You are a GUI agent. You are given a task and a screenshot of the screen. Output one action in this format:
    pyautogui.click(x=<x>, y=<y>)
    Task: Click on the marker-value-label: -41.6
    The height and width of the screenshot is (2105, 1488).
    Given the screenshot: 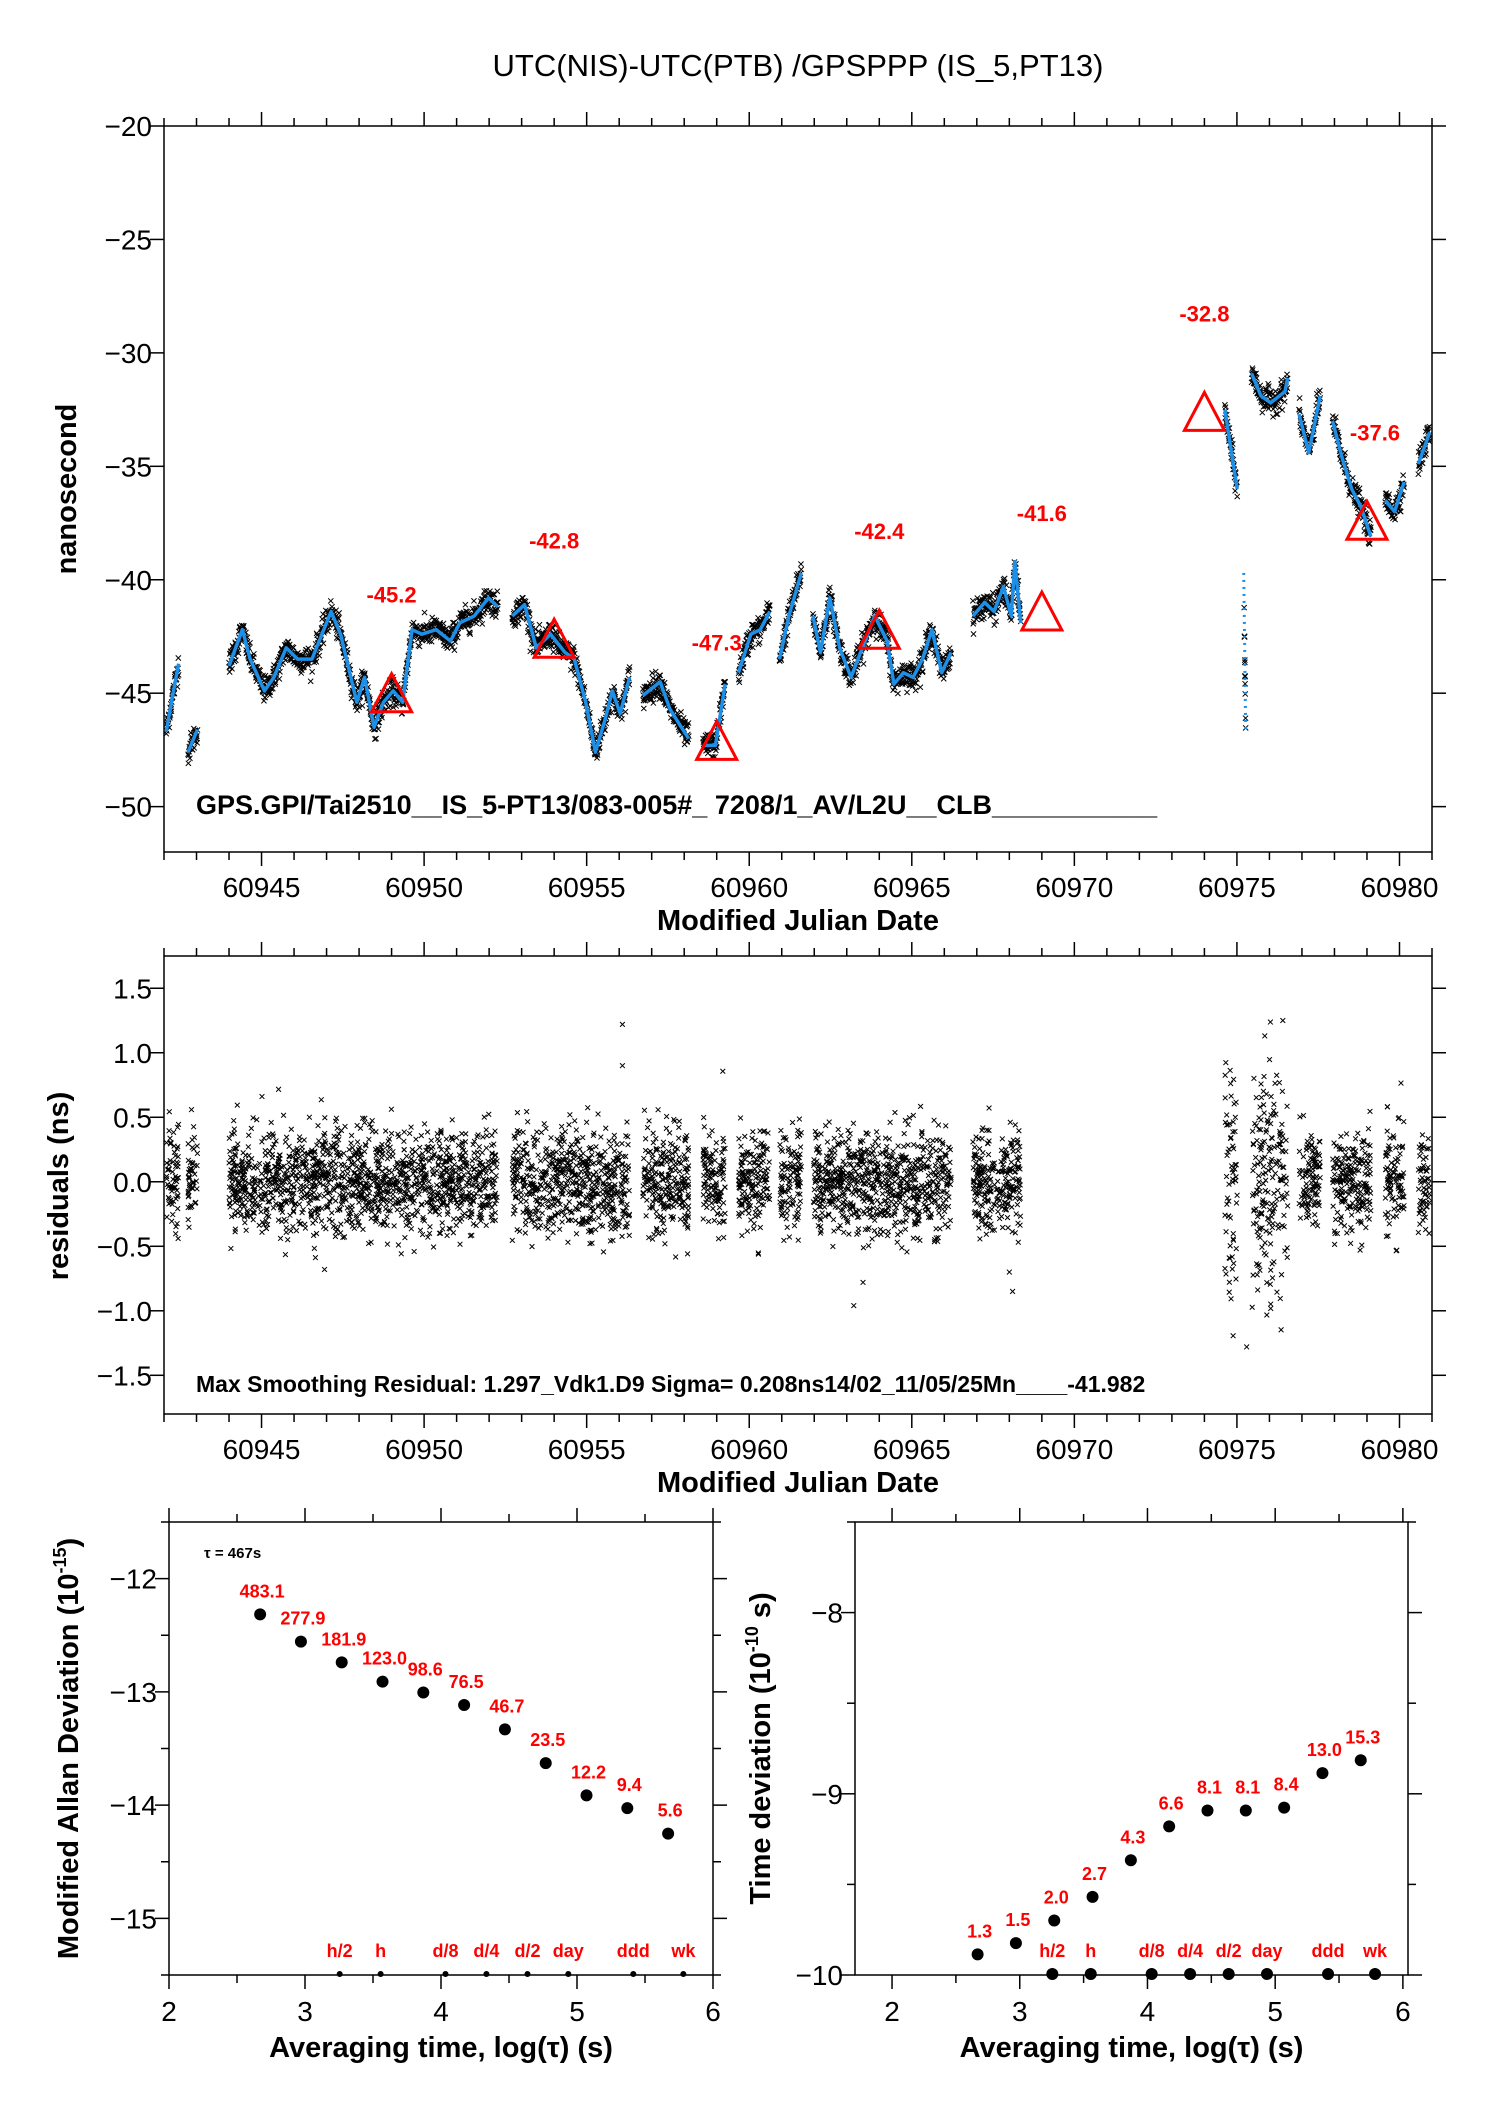 What is the action you would take?
    pyautogui.click(x=1042, y=513)
    